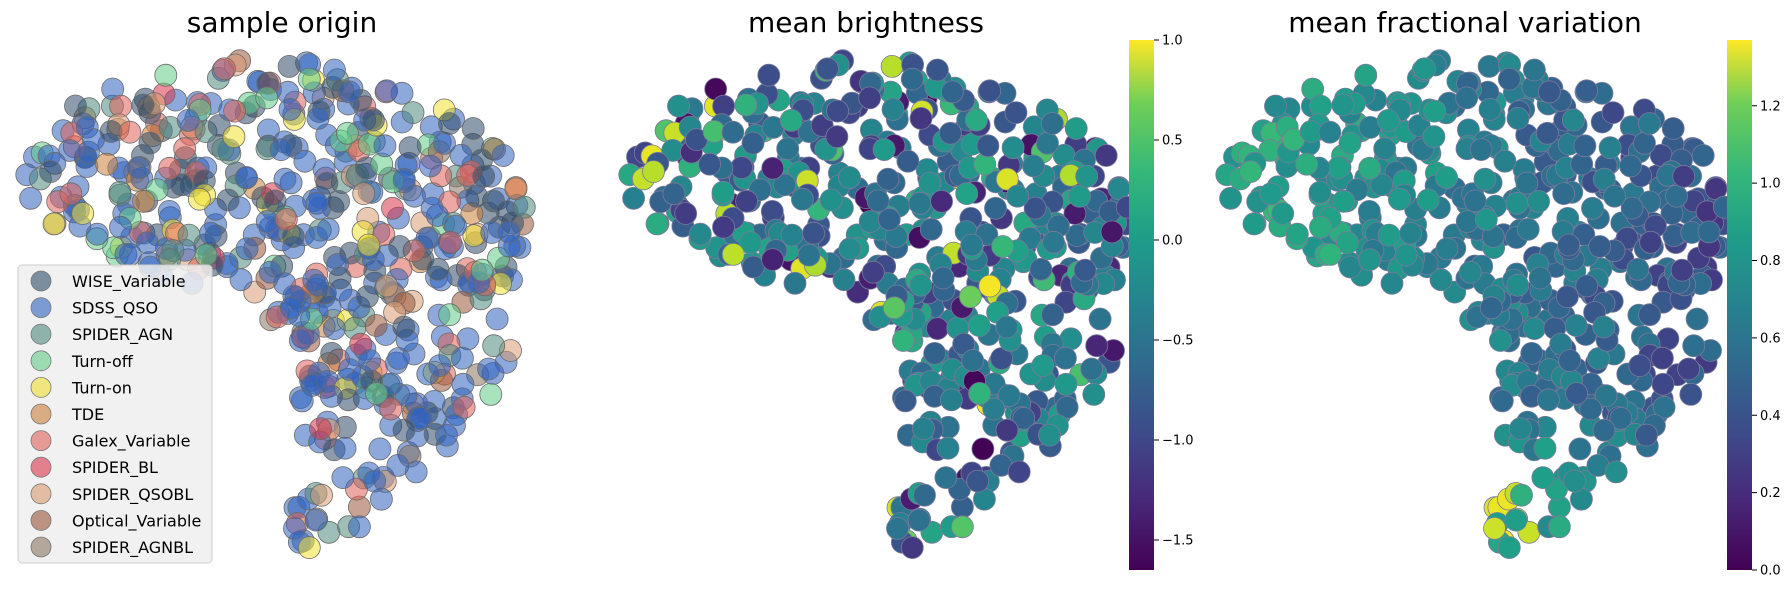 The width and height of the screenshot is (1790, 590). Describe the element at coordinates (1770, 106) in the screenshot. I see `colorbar-tick-label: 1.2` at that location.